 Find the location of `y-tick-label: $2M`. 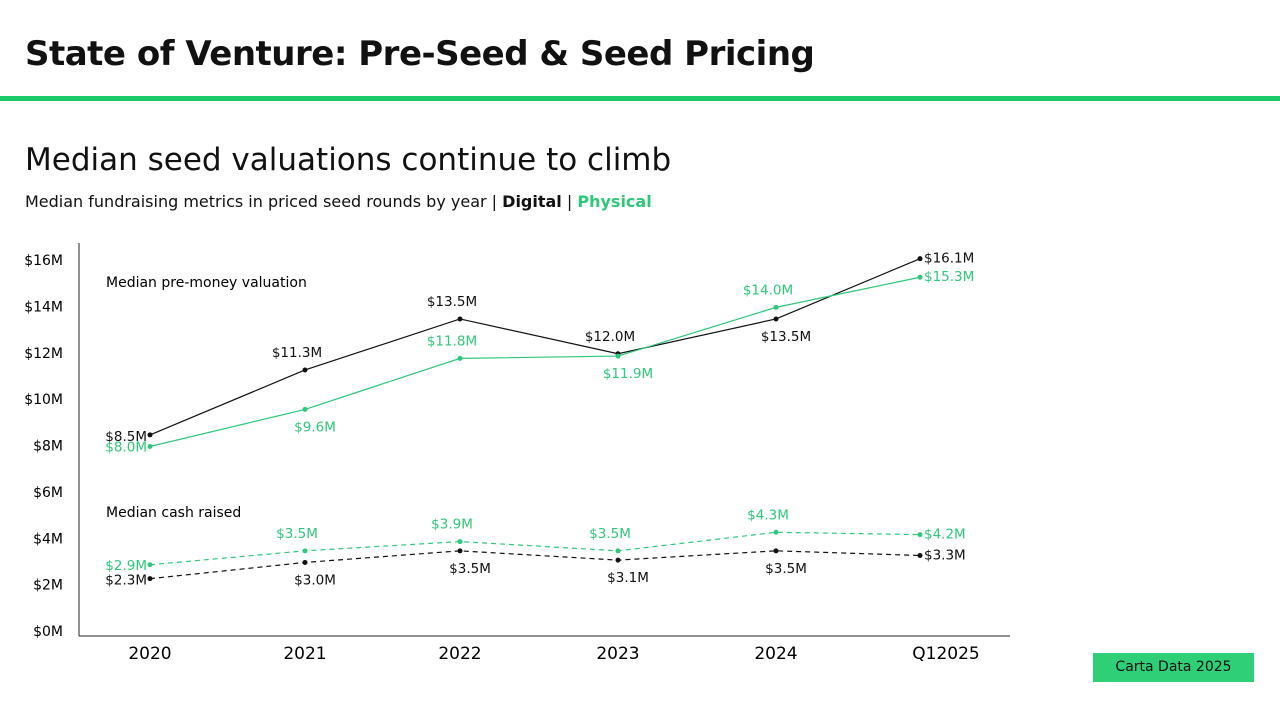

y-tick-label: $2M is located at coordinates (48, 586).